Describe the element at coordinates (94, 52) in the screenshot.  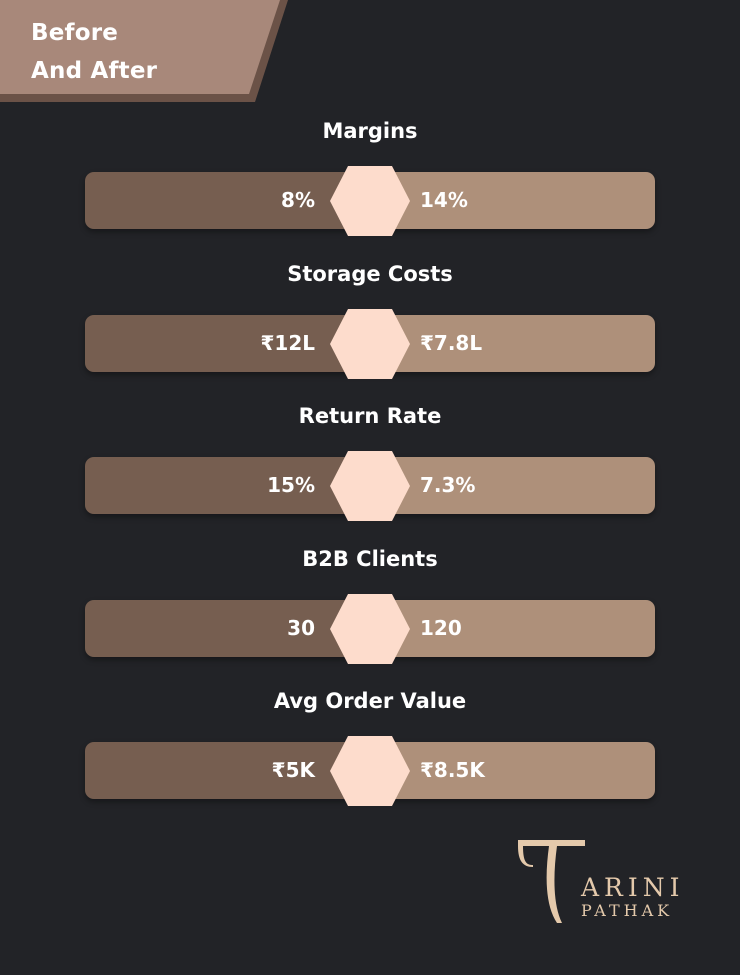
I see `page-title: Before And After` at that location.